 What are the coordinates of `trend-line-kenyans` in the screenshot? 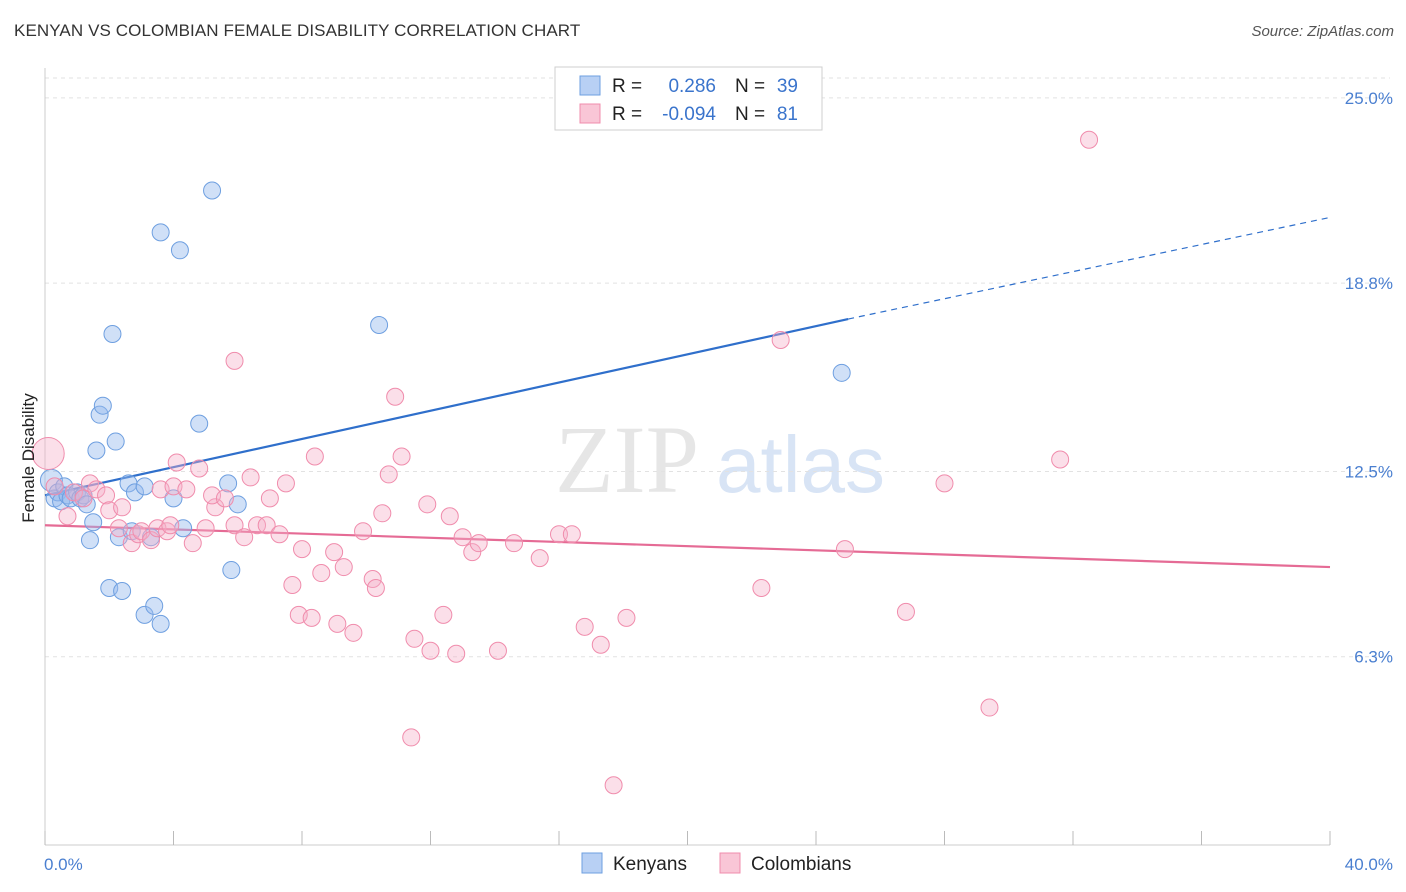 It's located at (446, 407).